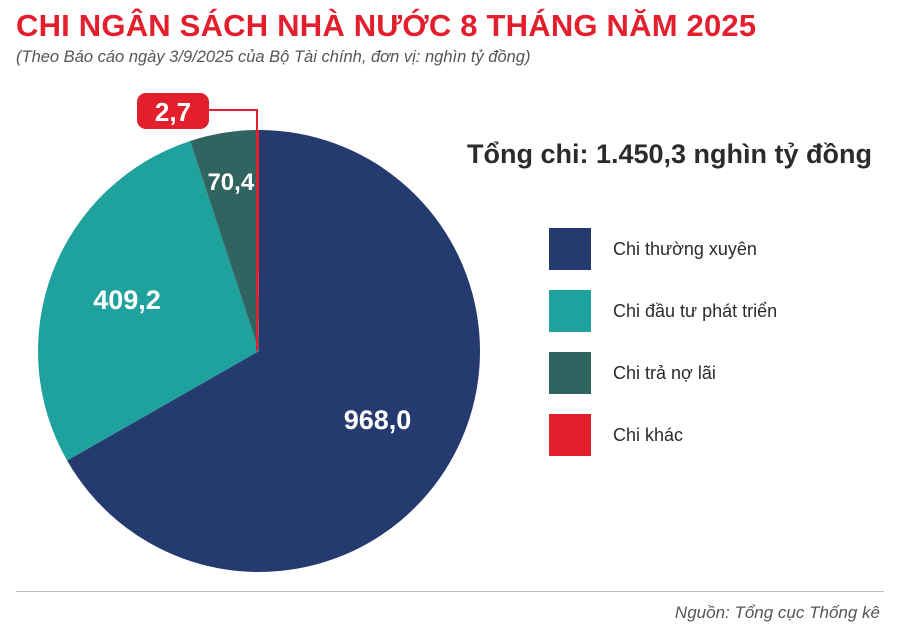 Image resolution: width=900 pixels, height=635 pixels. I want to click on slice-value-labels: 968,0 409,2 70,4, so click(252, 302).